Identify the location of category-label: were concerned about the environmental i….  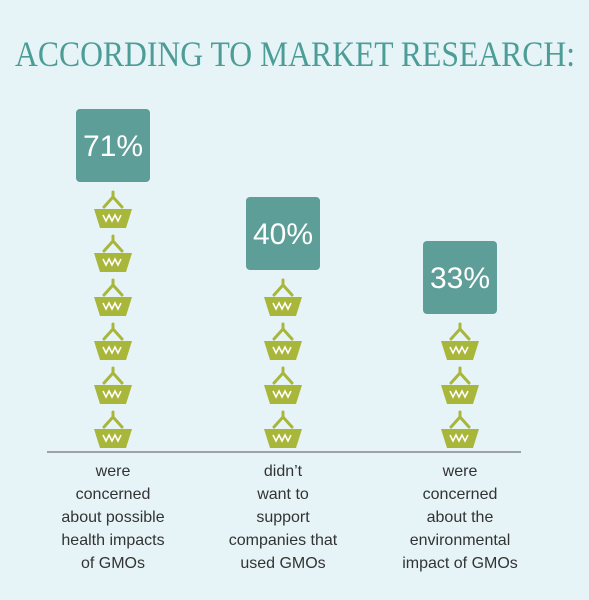
(460, 517).